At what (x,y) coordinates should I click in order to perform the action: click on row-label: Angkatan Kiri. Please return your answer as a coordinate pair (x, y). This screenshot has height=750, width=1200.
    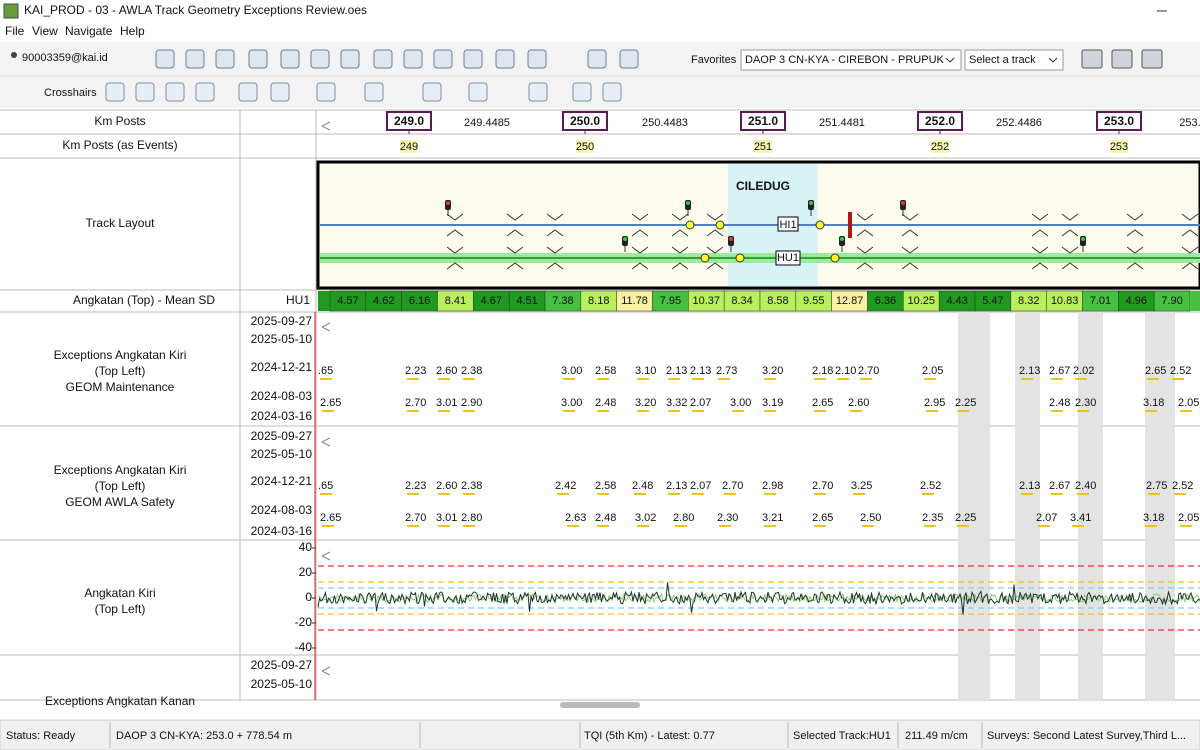
    Looking at the image, I should click on (119, 593).